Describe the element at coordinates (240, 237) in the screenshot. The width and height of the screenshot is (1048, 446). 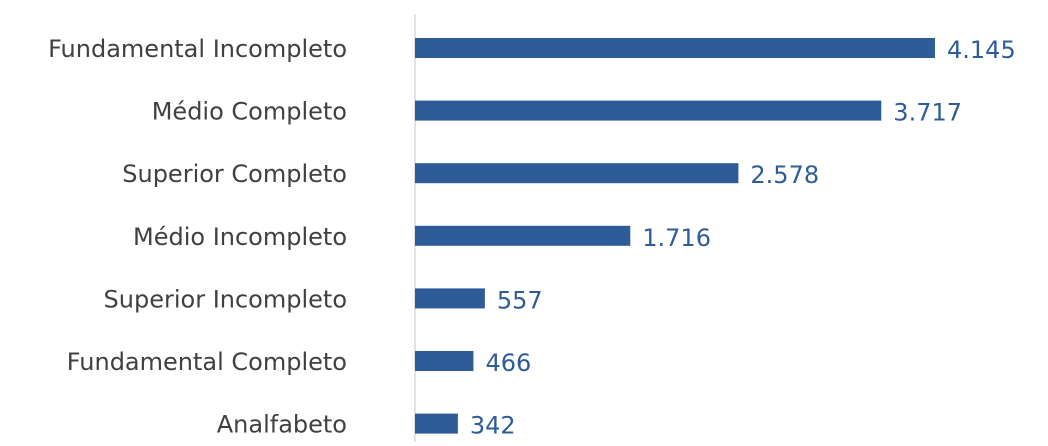
I see `category-label: Médio Incompleto` at that location.